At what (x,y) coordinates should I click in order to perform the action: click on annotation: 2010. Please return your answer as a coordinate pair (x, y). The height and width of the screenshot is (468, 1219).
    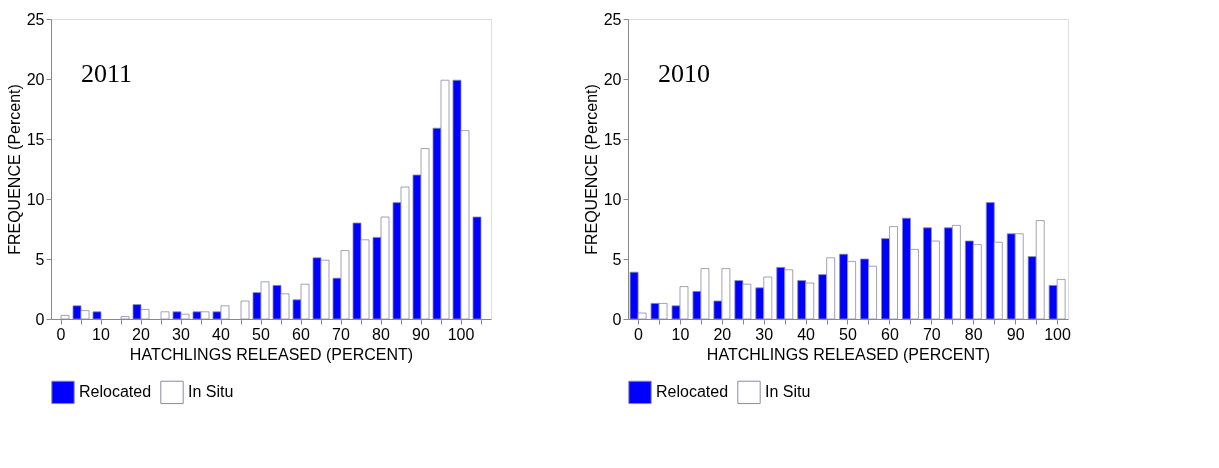
    Looking at the image, I should click on (684, 73).